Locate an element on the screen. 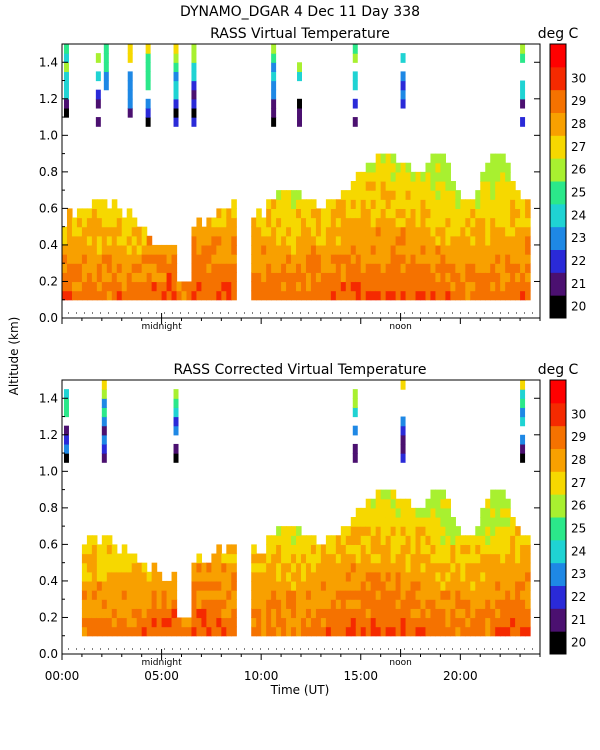 The height and width of the screenshot is (750, 600). y-tick-label: 0.4 is located at coordinates (48, 245).